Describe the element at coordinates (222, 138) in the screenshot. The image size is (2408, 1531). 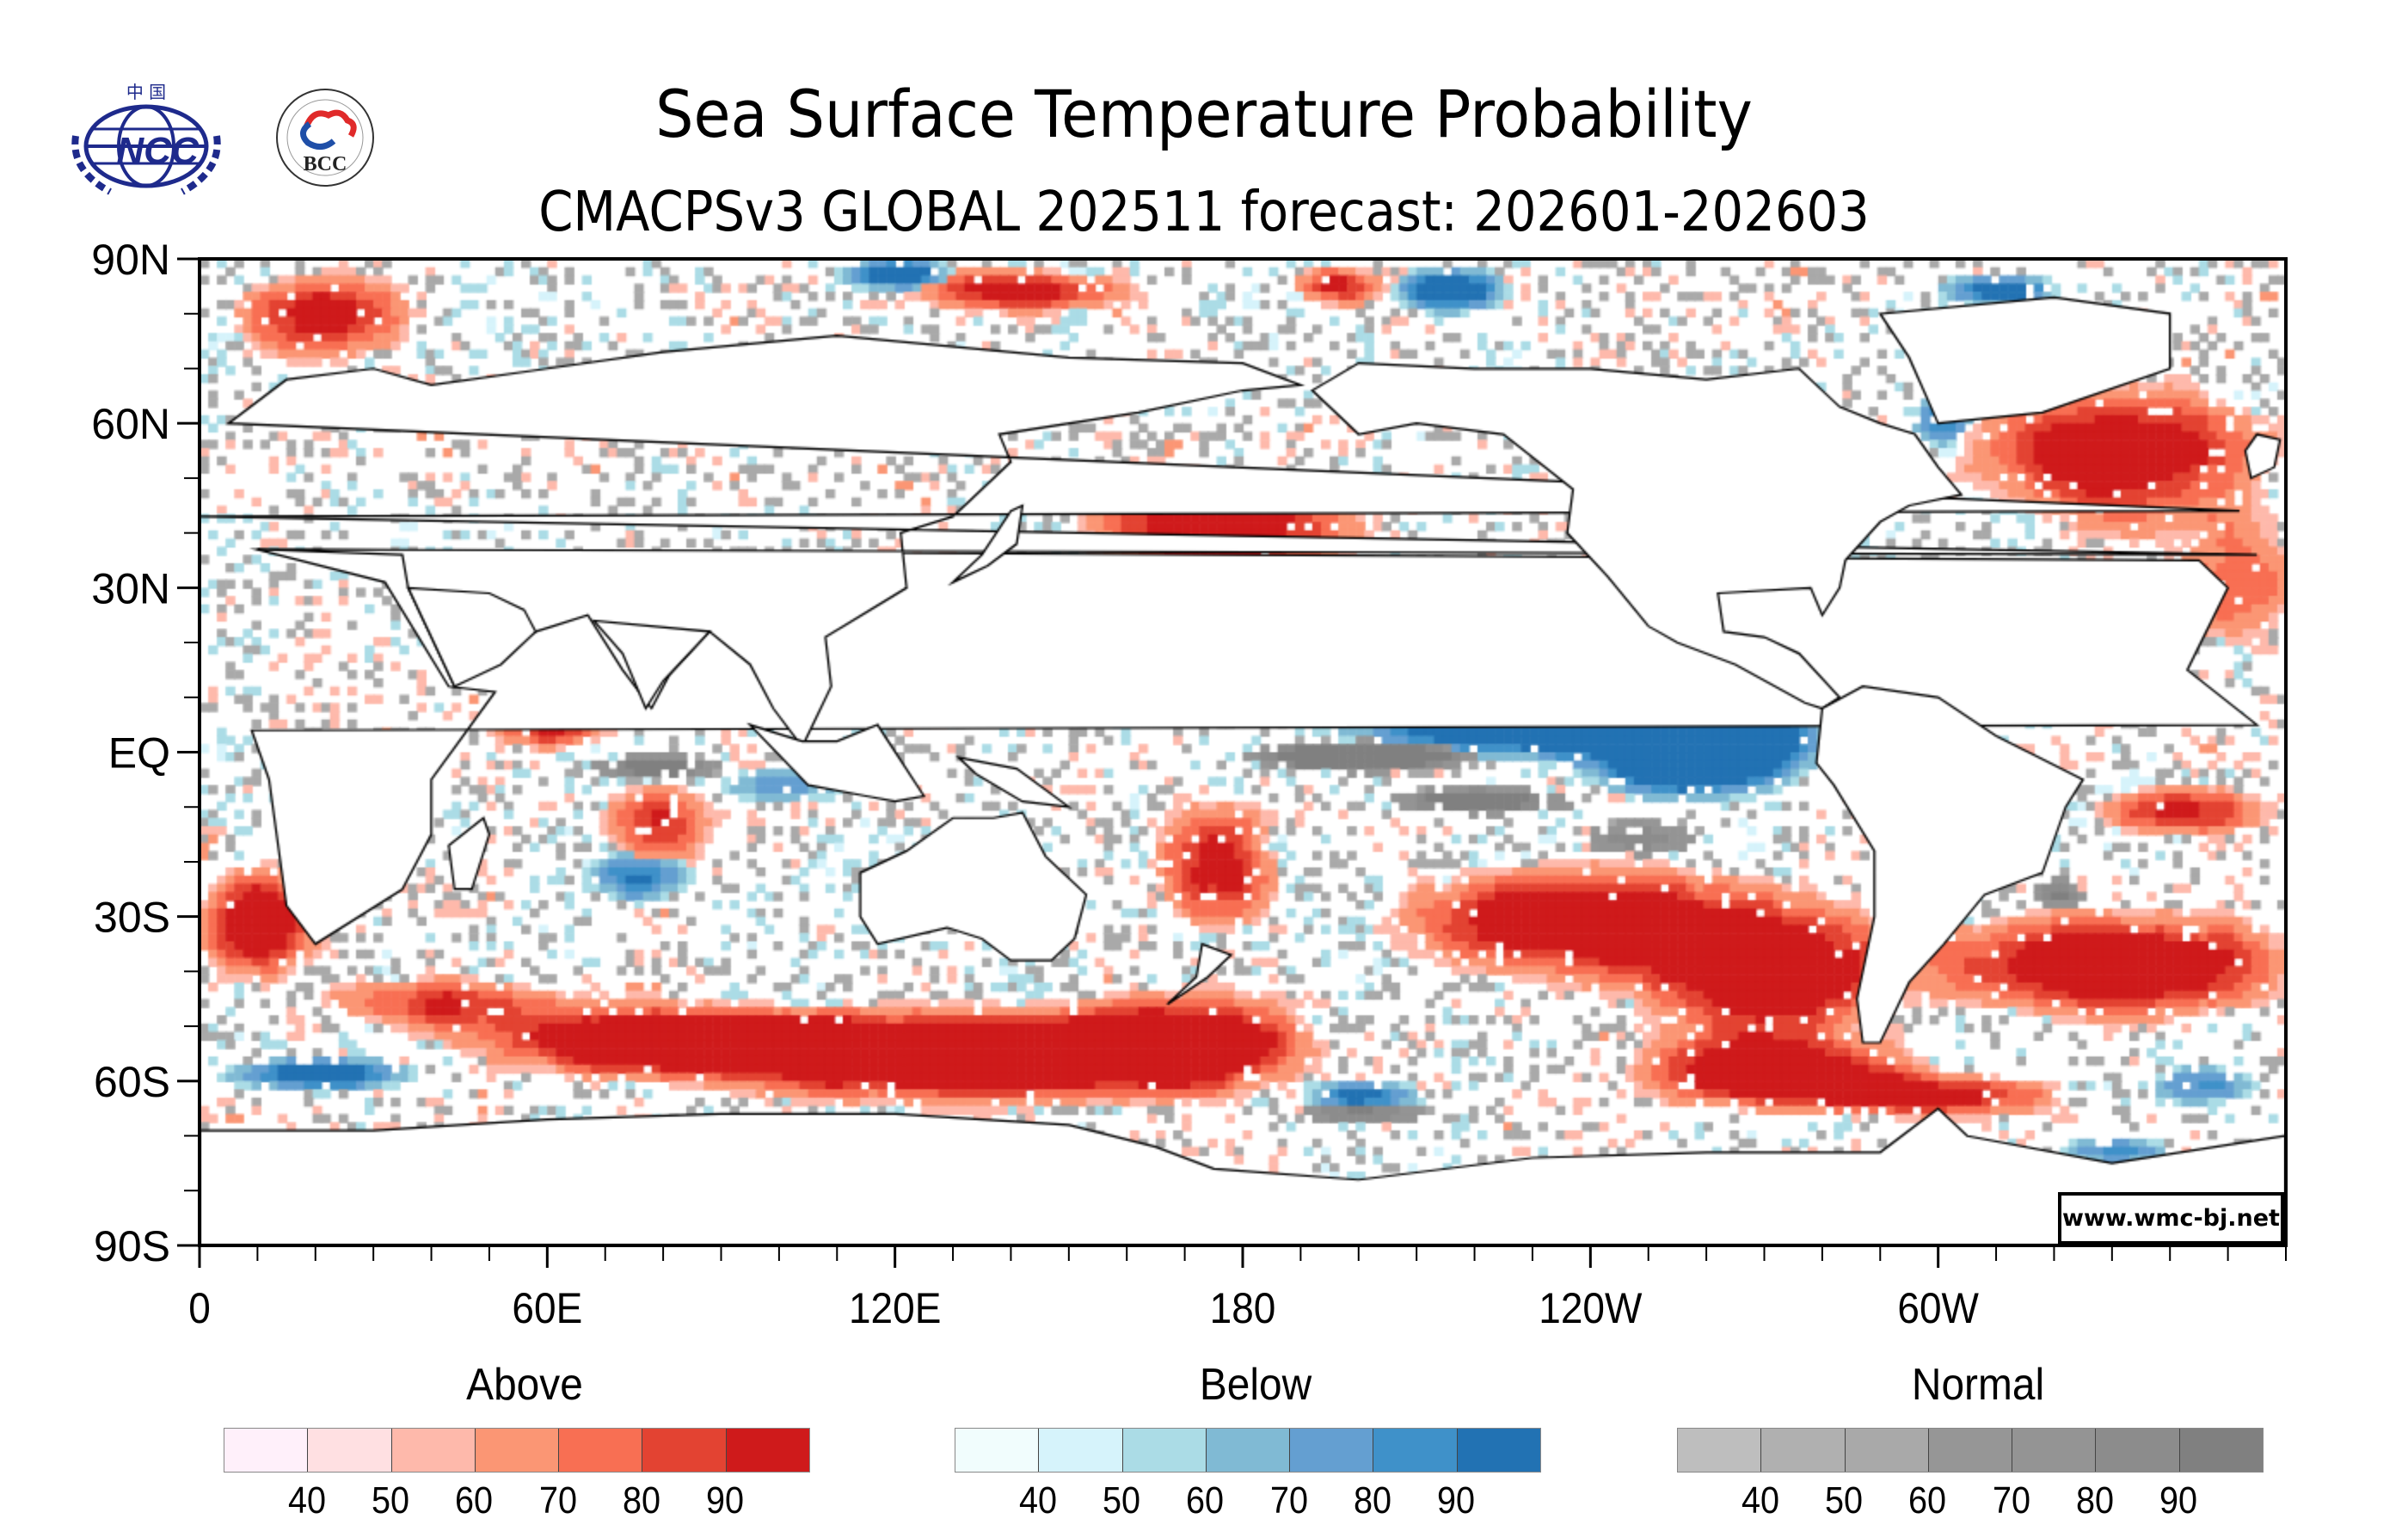
I see `logos: NCC 中 国 BCC` at that location.